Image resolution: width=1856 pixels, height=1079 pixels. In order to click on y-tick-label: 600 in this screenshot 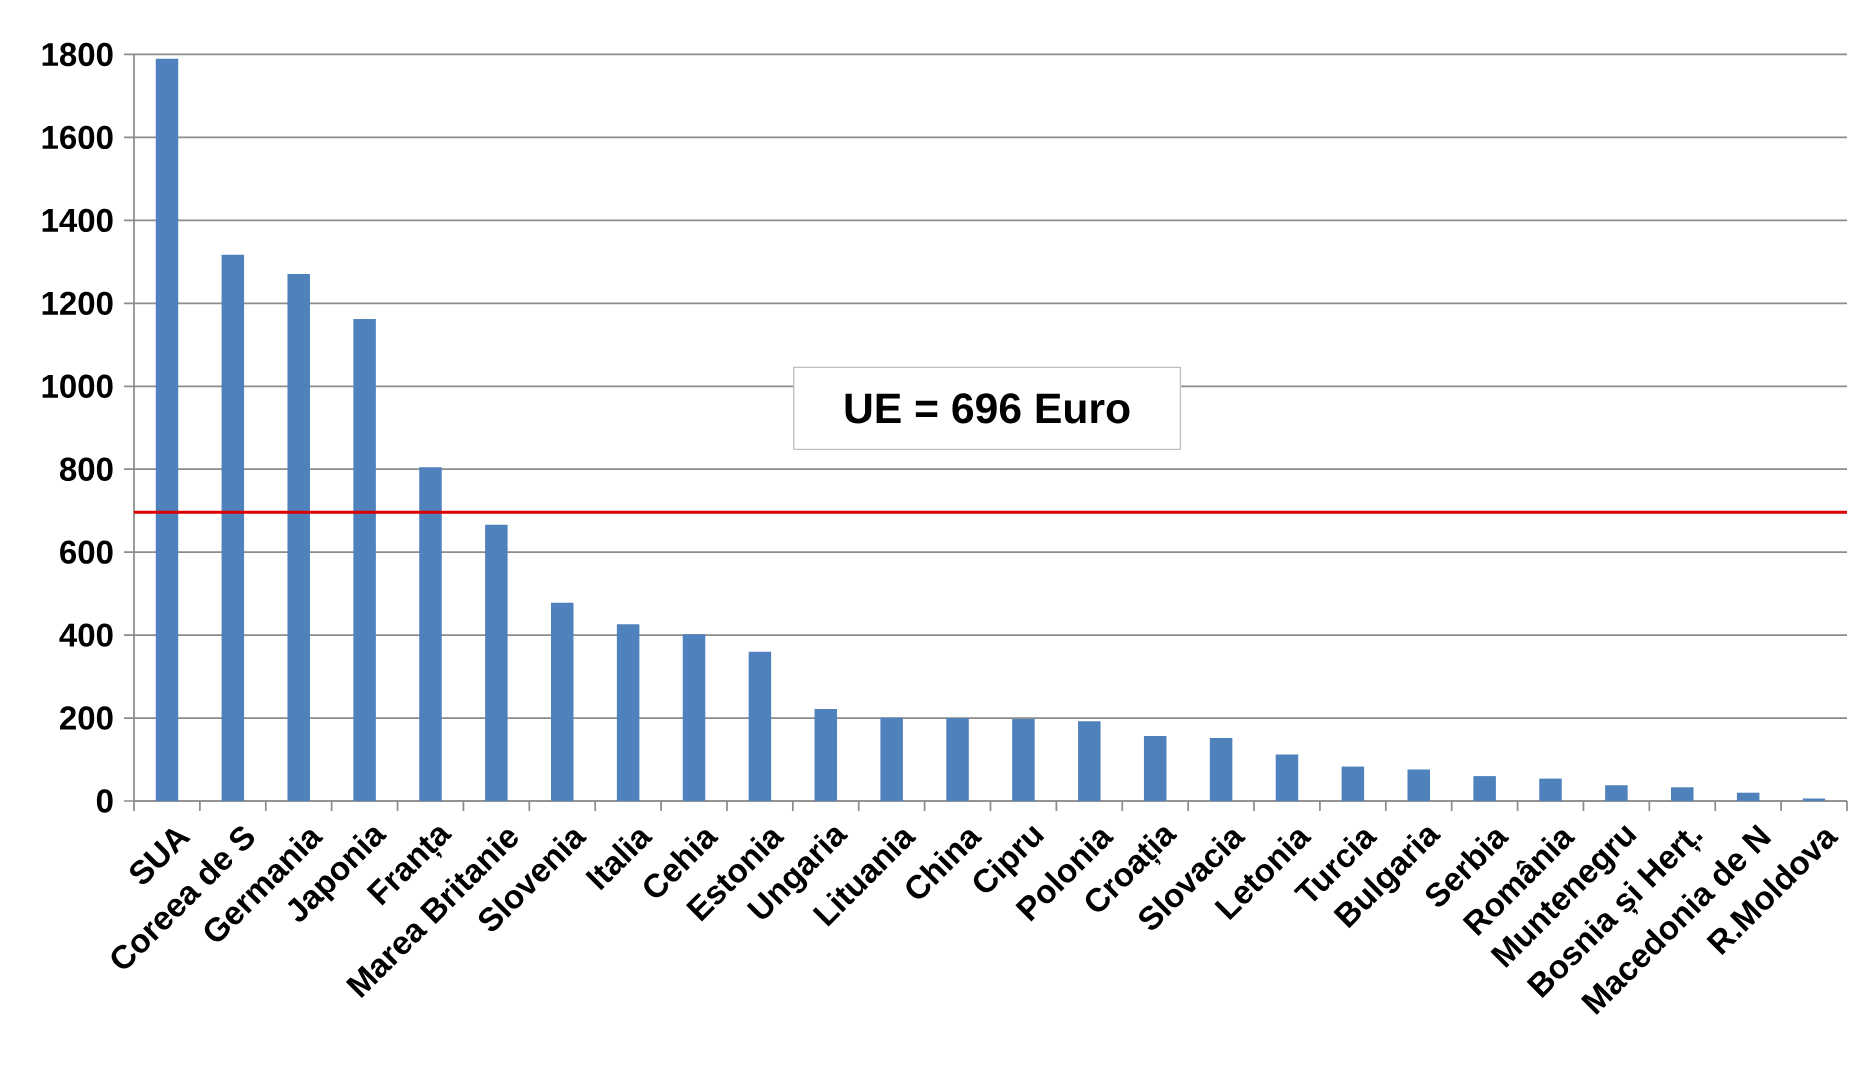, I will do `click(86, 552)`.